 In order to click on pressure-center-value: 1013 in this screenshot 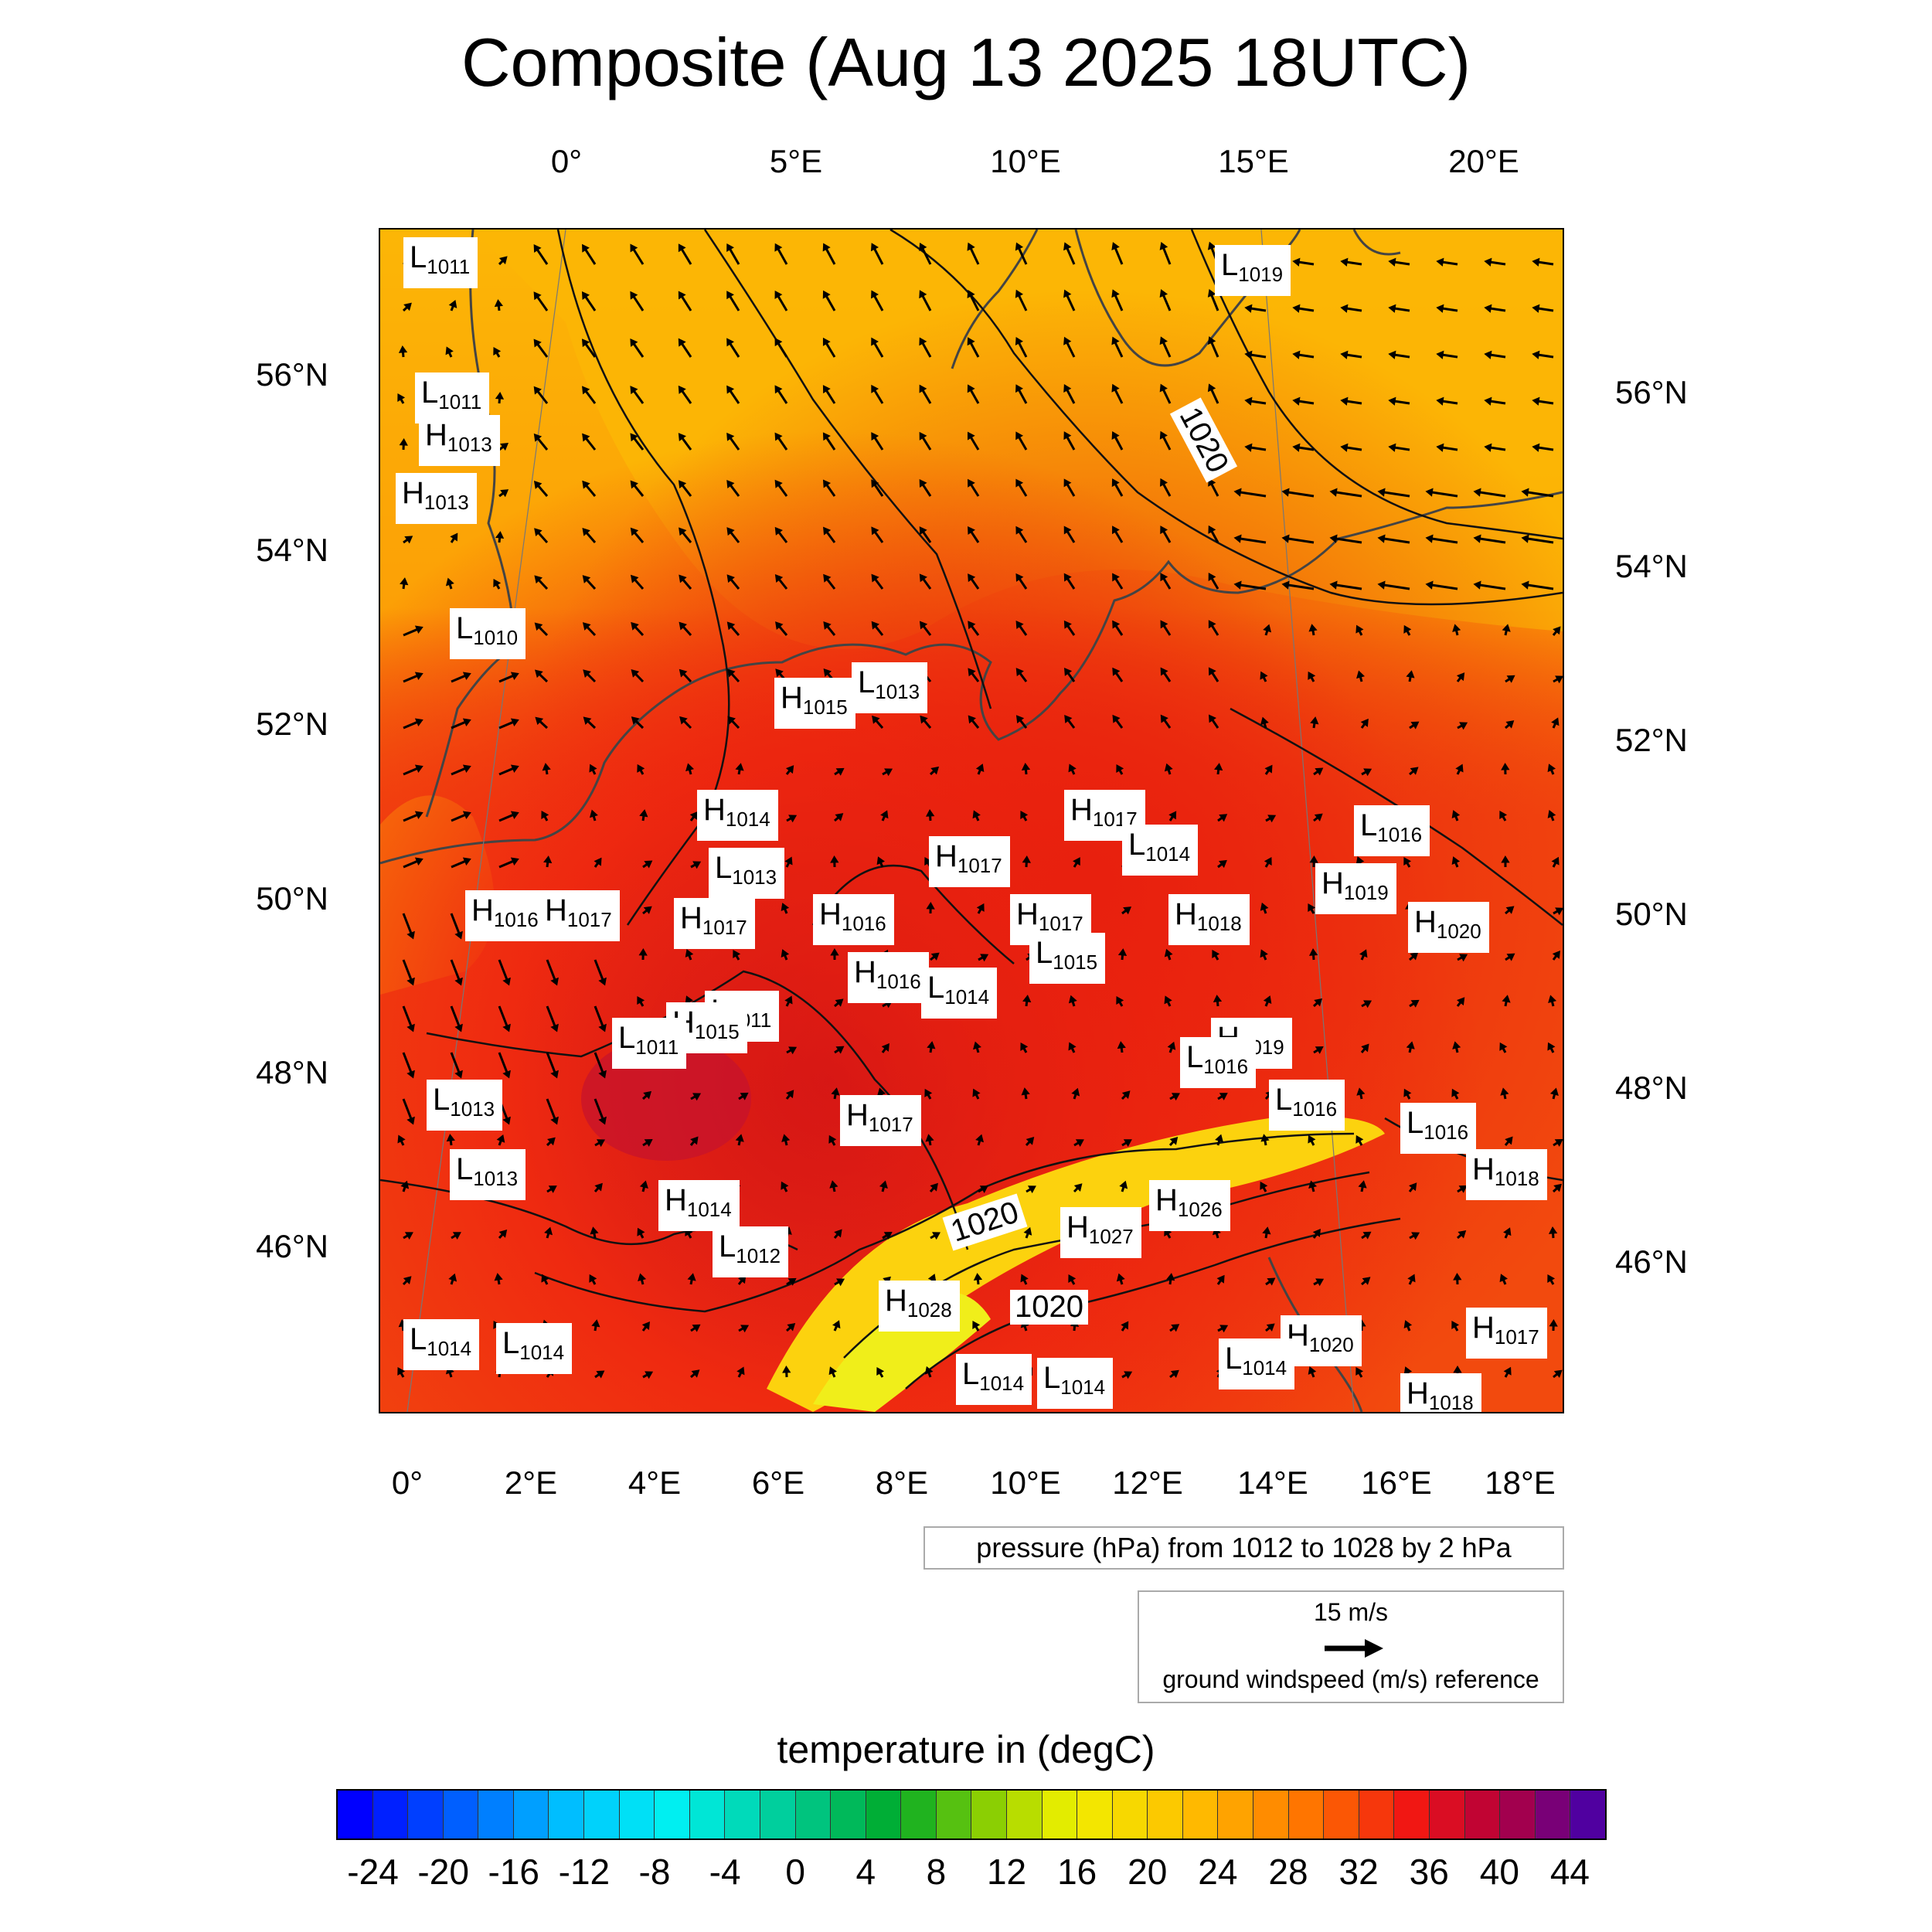, I will do `click(496, 1178)`.